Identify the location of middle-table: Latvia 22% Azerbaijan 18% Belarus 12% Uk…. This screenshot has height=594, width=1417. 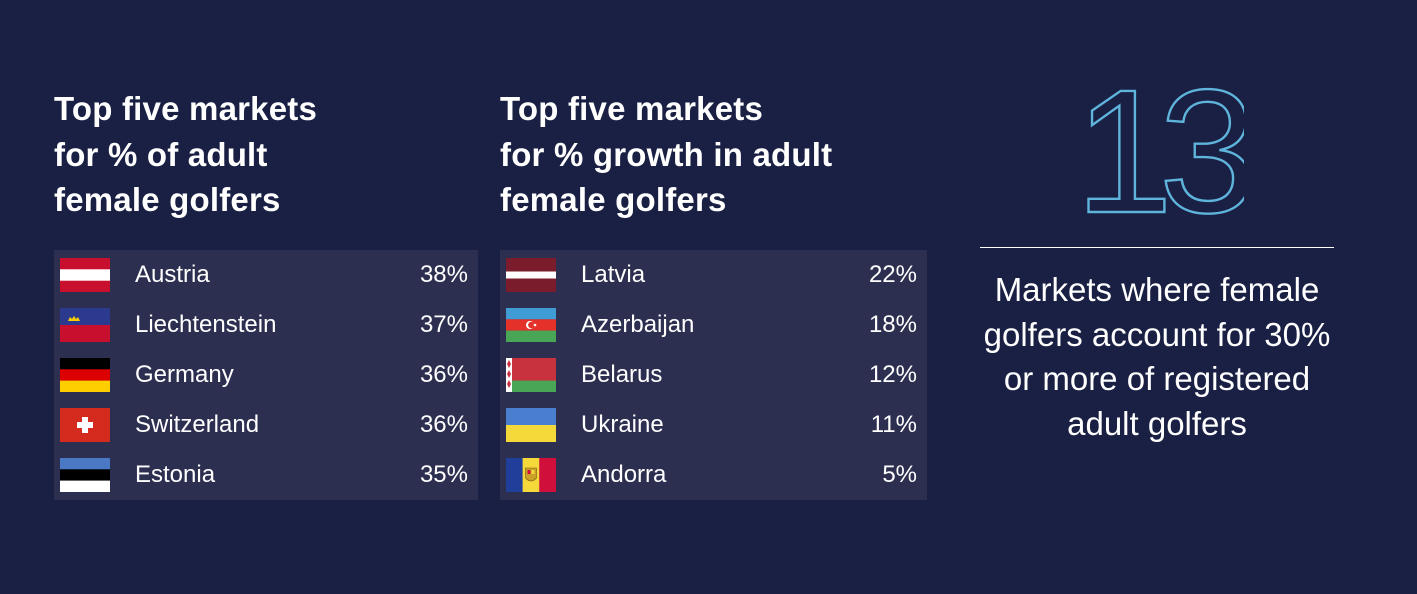
(713, 375).